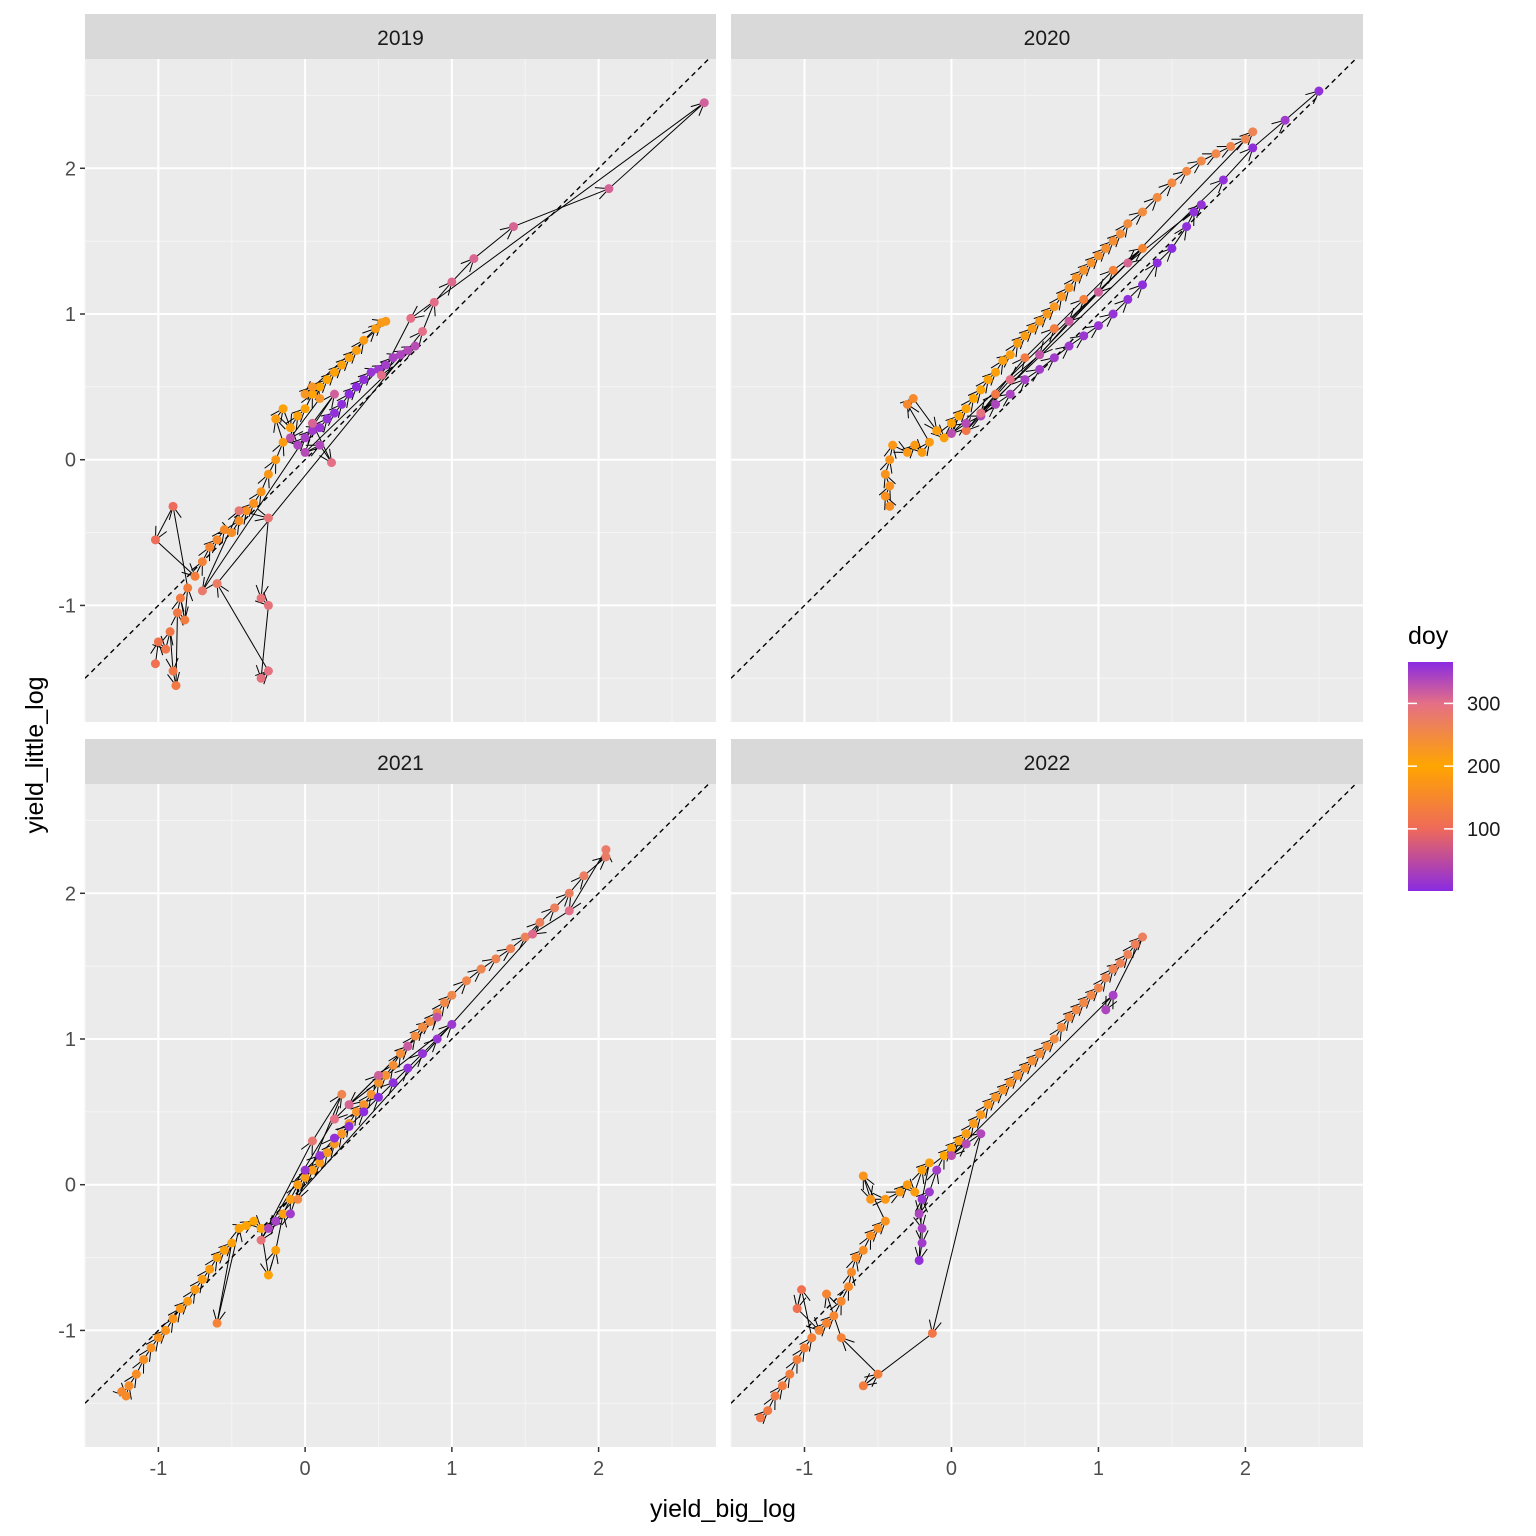 Image resolution: width=1536 pixels, height=1536 pixels. What do you see at coordinates (951, 1469) in the screenshot?
I see `x-tick-label: 0` at bounding box center [951, 1469].